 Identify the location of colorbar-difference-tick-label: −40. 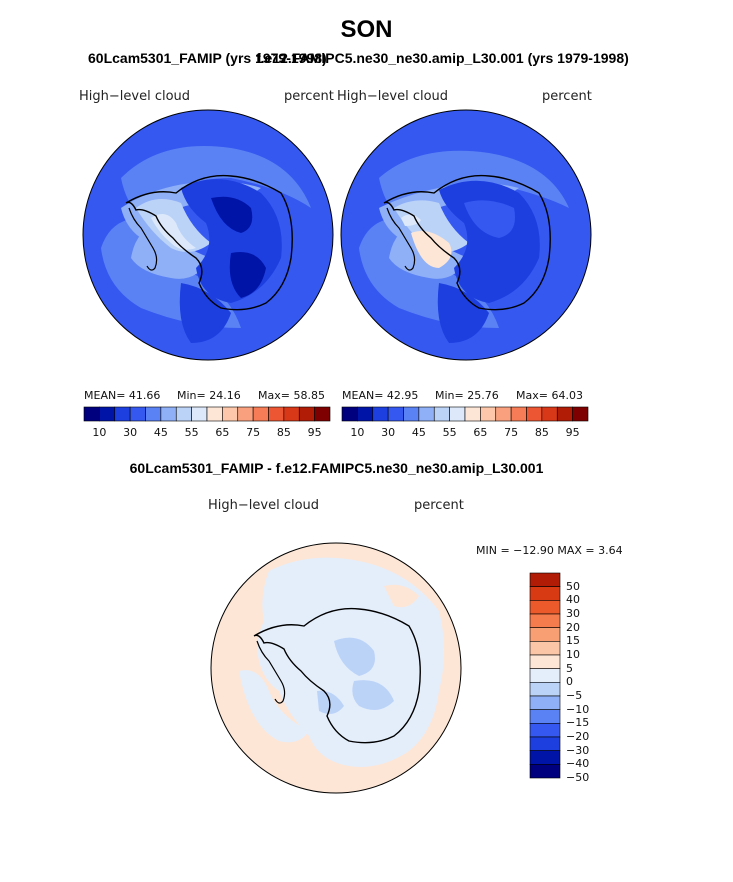
(578, 764).